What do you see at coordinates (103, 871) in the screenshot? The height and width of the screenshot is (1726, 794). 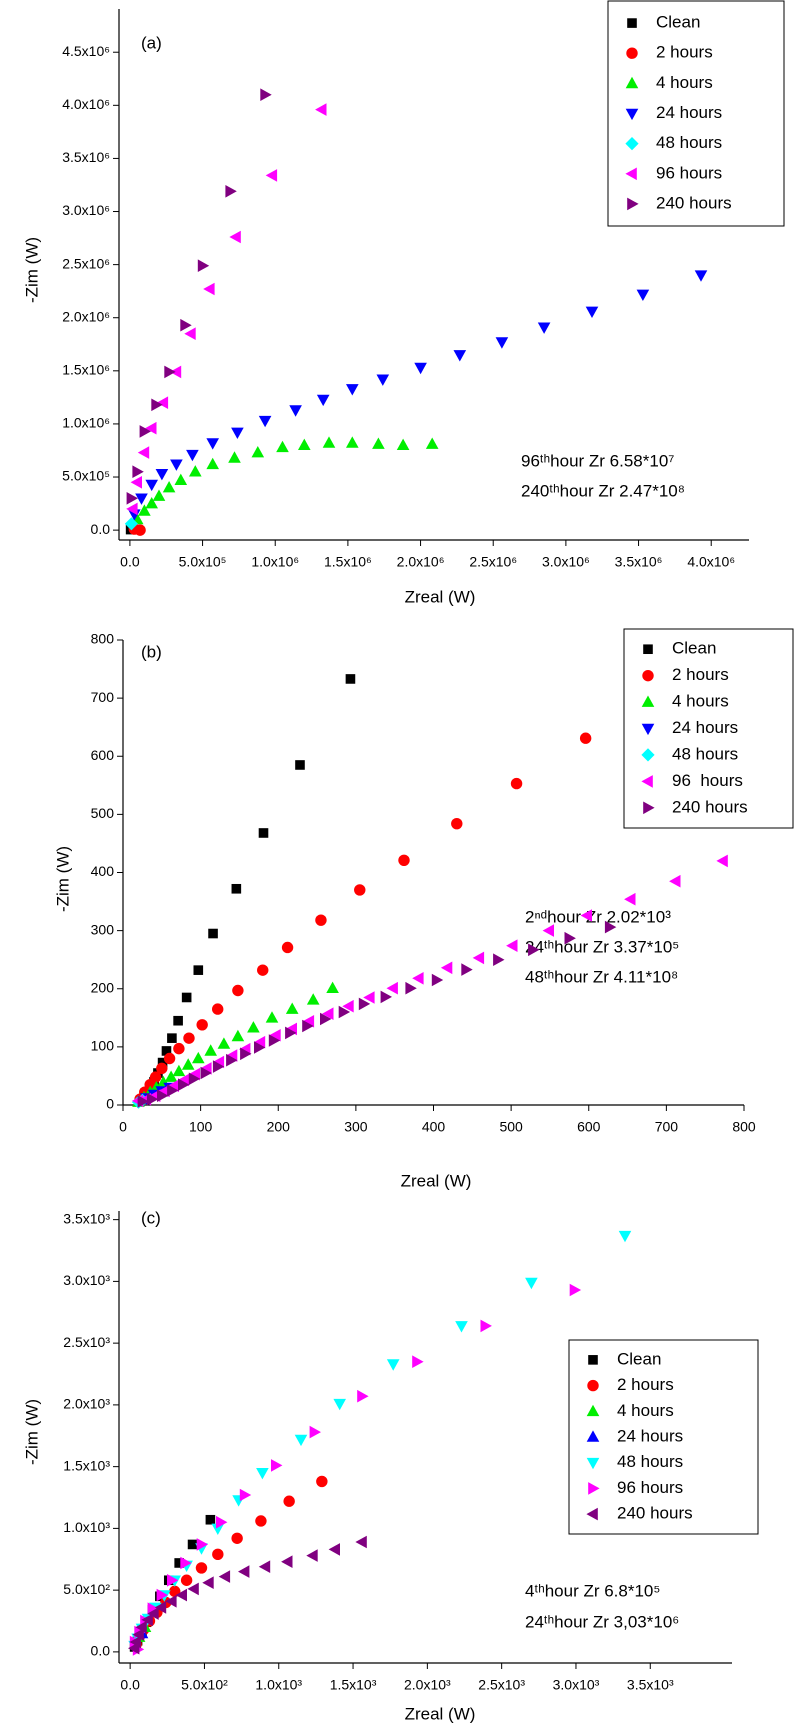 I see `y-tick-label: 400` at bounding box center [103, 871].